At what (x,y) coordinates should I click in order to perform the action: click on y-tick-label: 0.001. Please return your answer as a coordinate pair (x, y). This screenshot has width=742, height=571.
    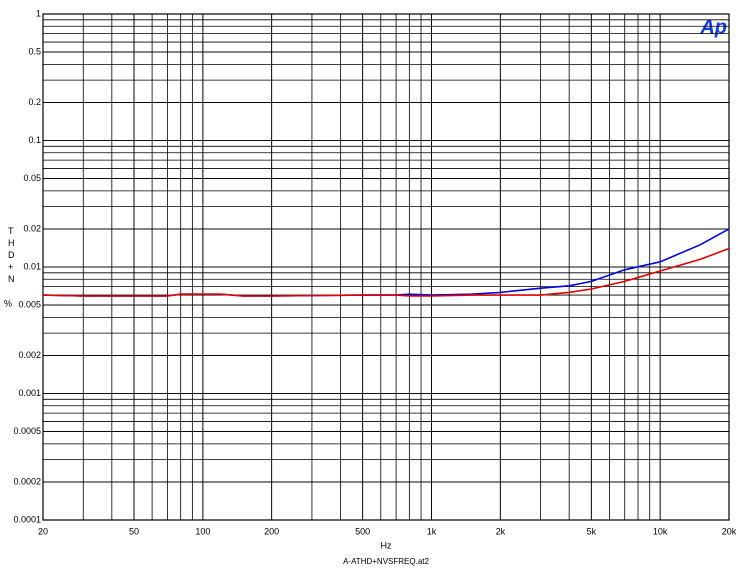
    Looking at the image, I should click on (29, 393).